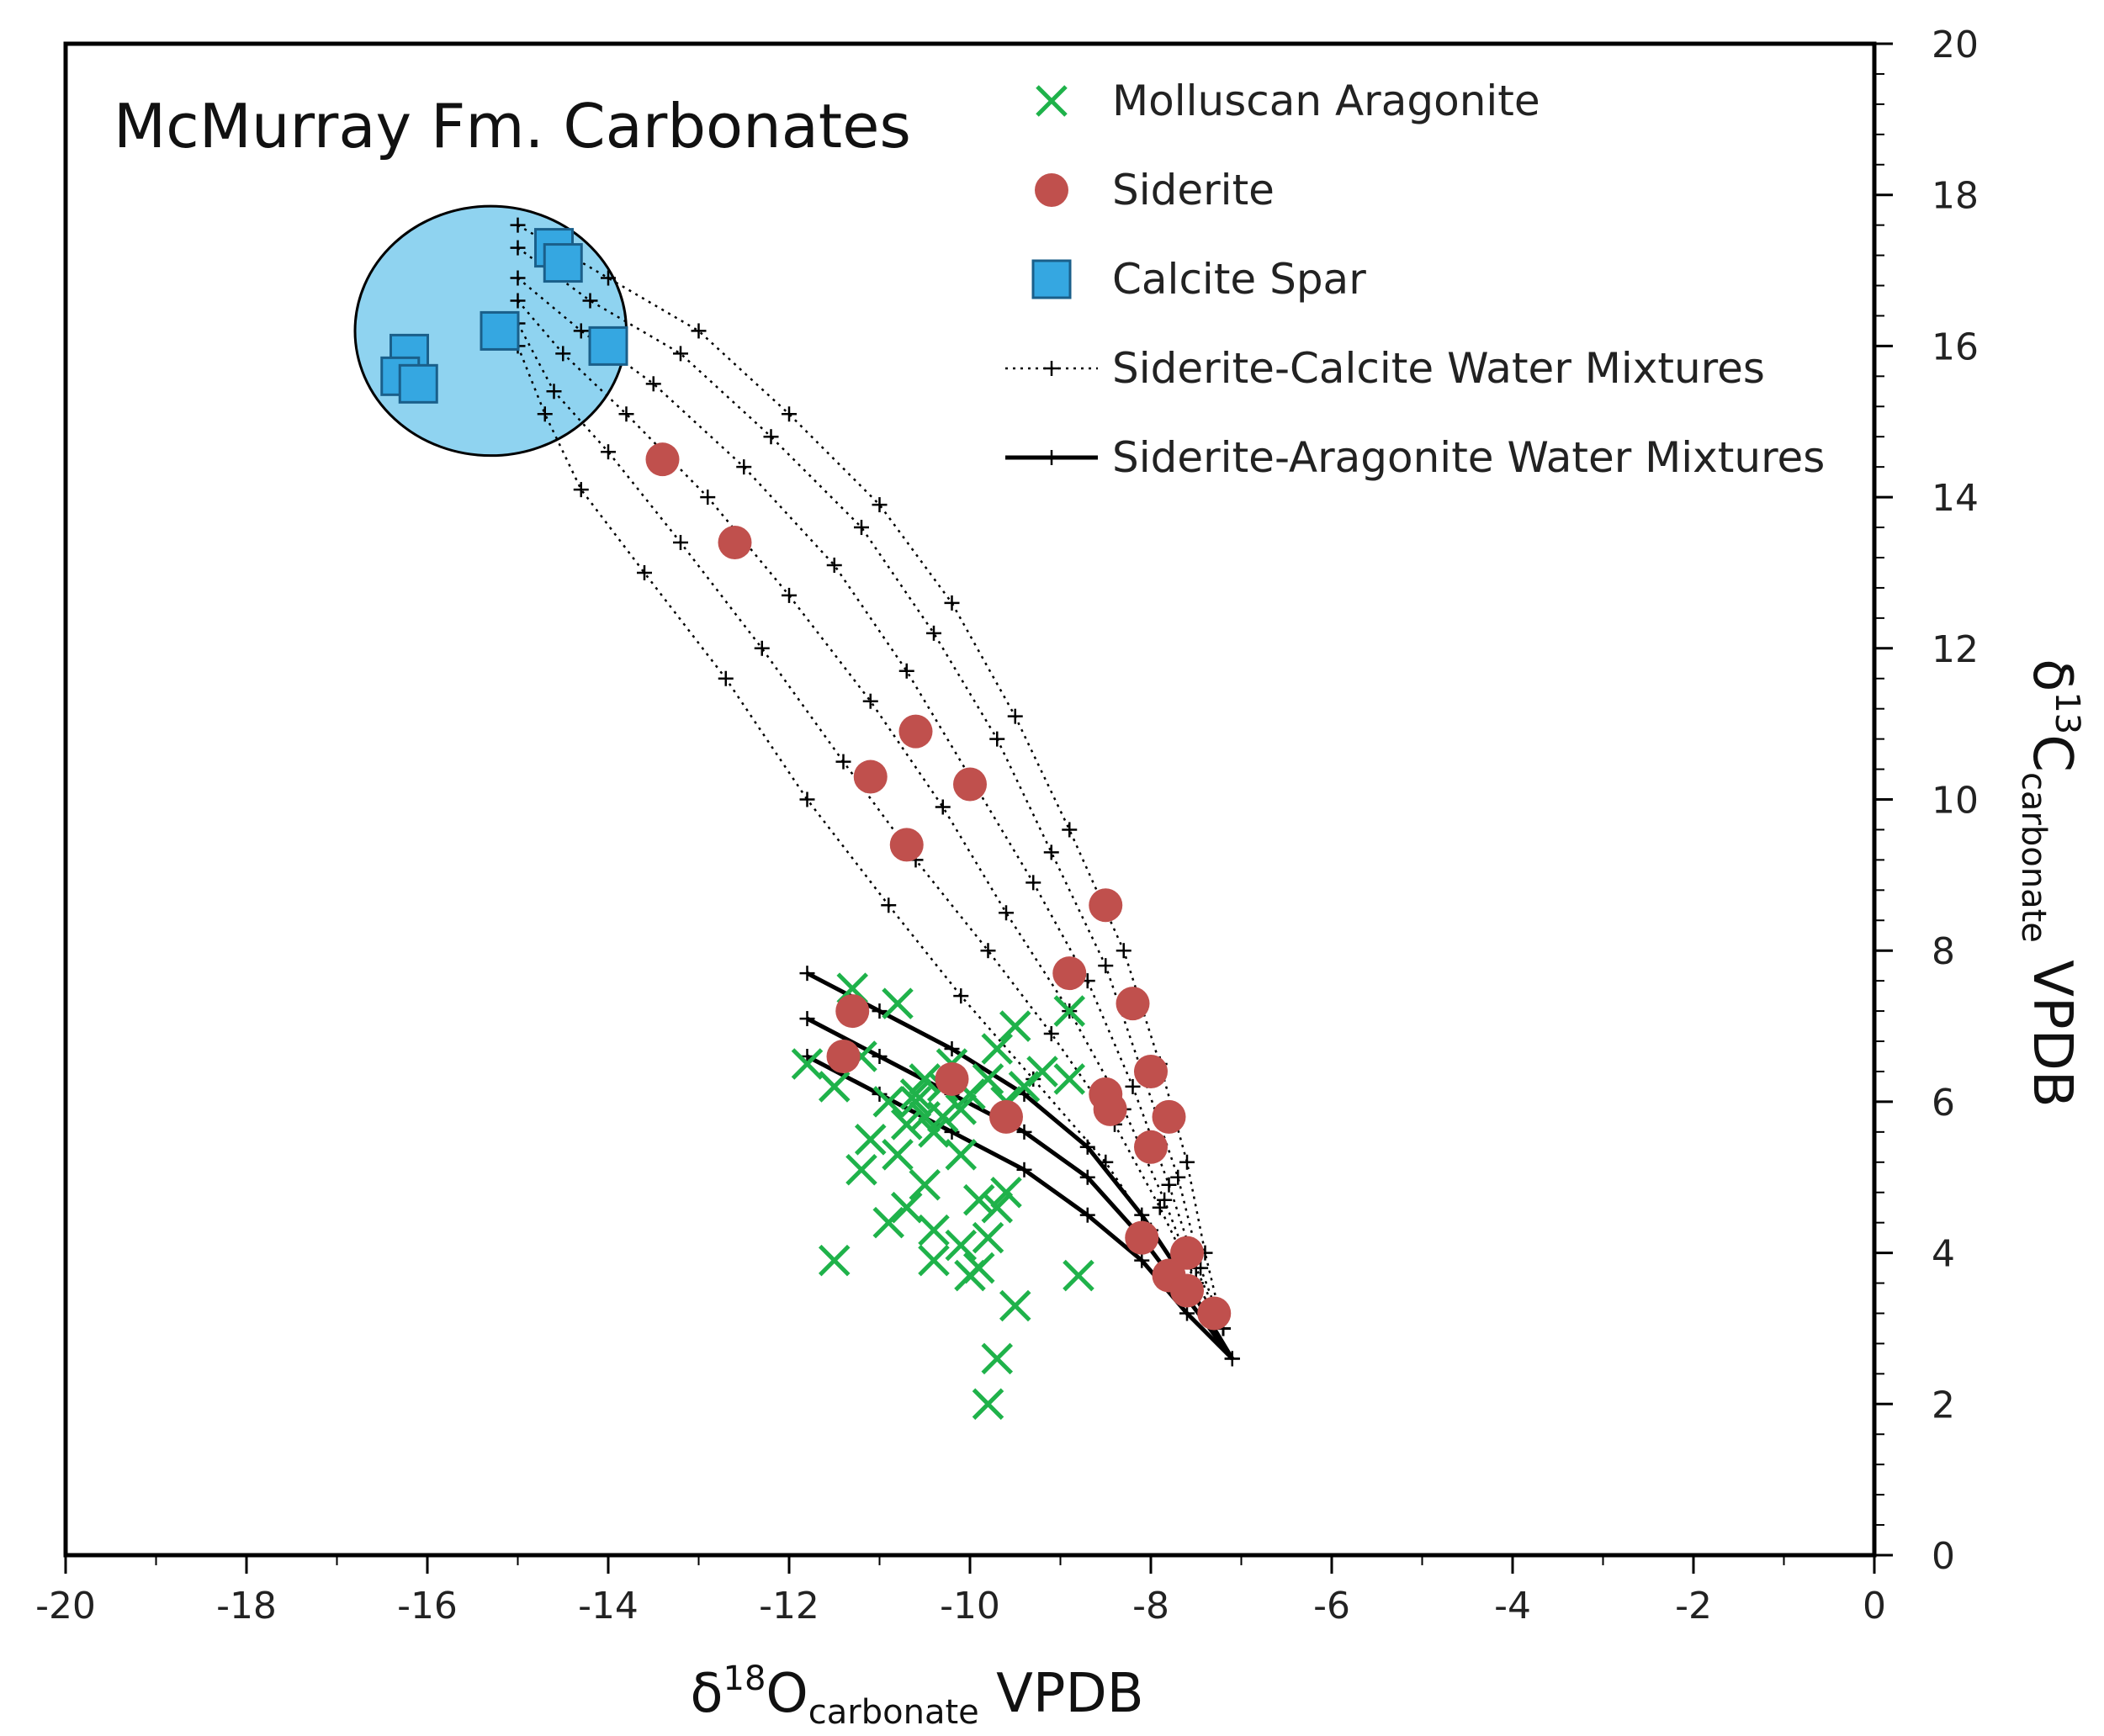 This screenshot has height=1736, width=2104. I want to click on x-tick-label: -20, so click(65, 1606).